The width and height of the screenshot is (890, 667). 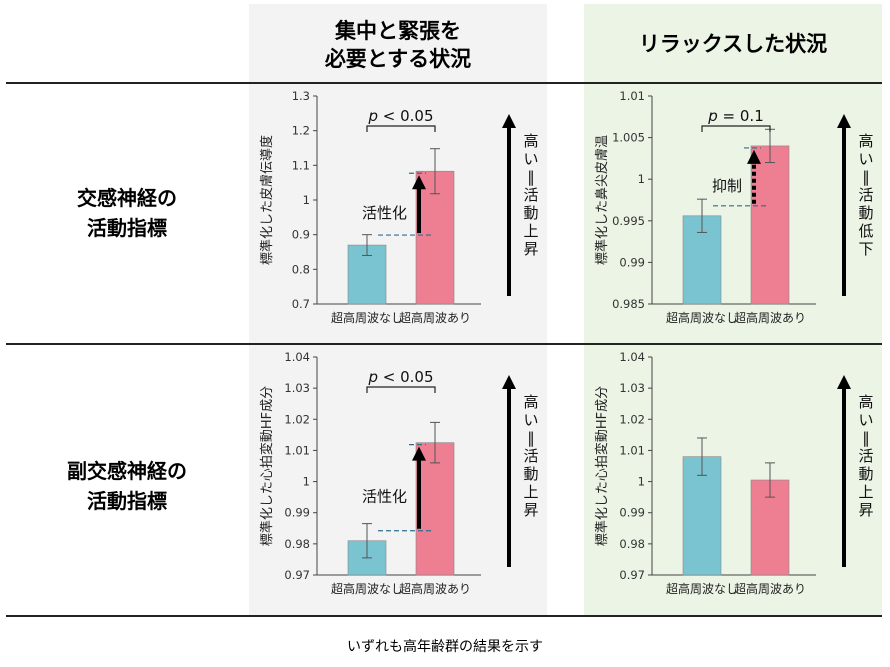 I want to click on row-parasympathetic: 副交感神経の 活動指標, so click(x=127, y=486).